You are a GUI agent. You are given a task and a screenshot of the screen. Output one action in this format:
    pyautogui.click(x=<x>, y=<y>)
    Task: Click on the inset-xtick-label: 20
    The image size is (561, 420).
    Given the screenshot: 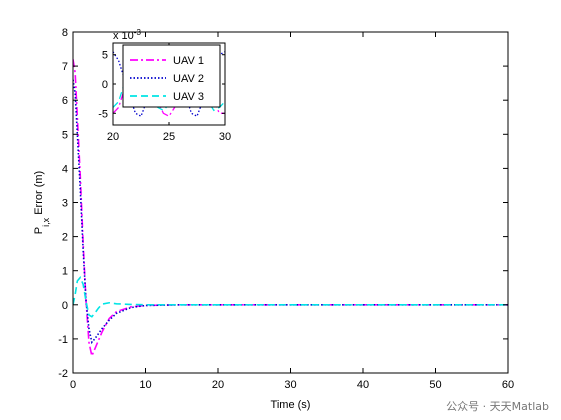 What is the action you would take?
    pyautogui.click(x=113, y=137)
    